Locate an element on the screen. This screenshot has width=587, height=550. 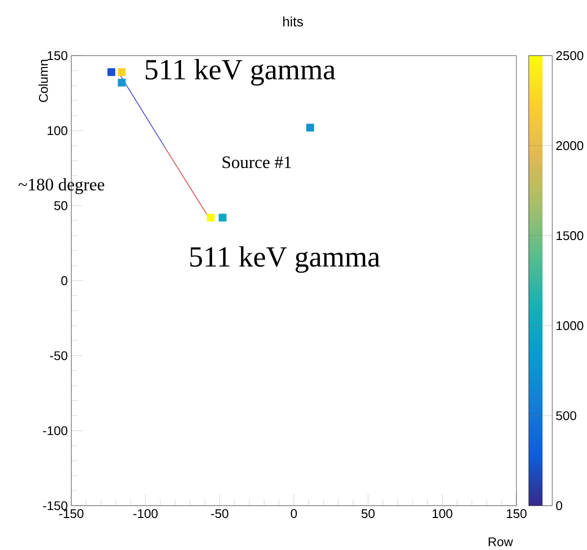
y-tick-label: -50 is located at coordinates (59, 355).